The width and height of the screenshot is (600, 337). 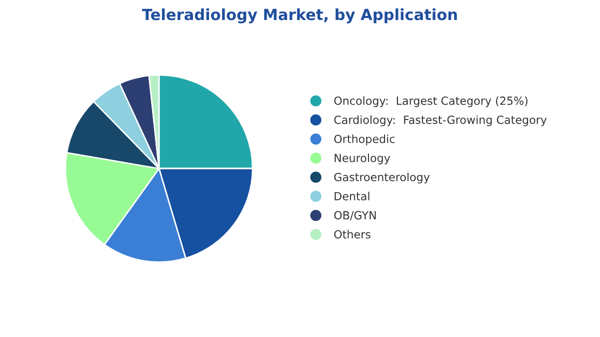 What do you see at coordinates (352, 234) in the screenshot?
I see `legend-label: Others` at bounding box center [352, 234].